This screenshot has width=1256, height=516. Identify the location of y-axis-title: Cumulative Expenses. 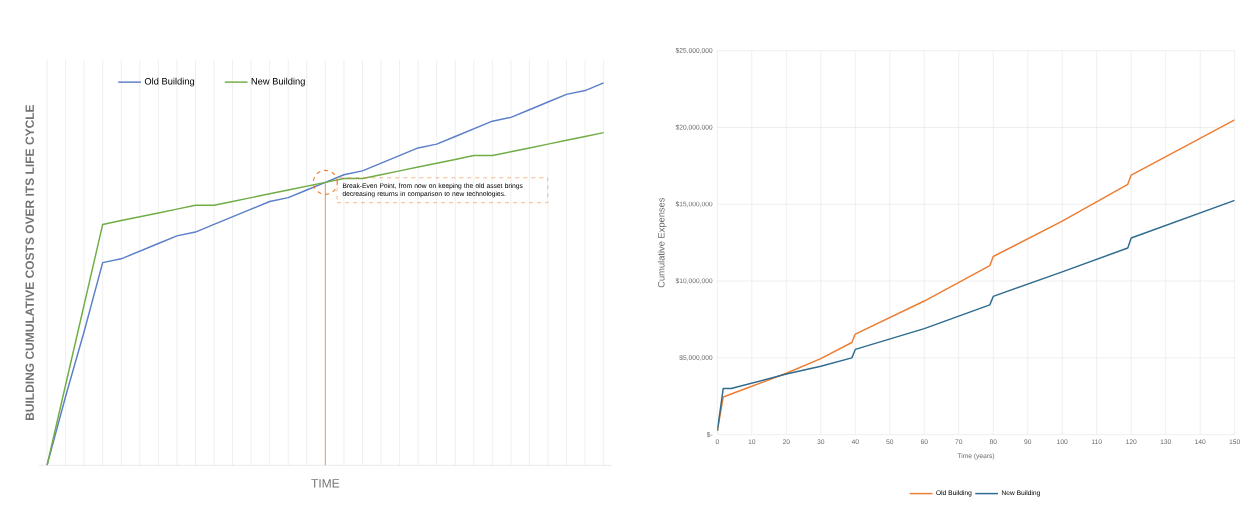
(662, 242).